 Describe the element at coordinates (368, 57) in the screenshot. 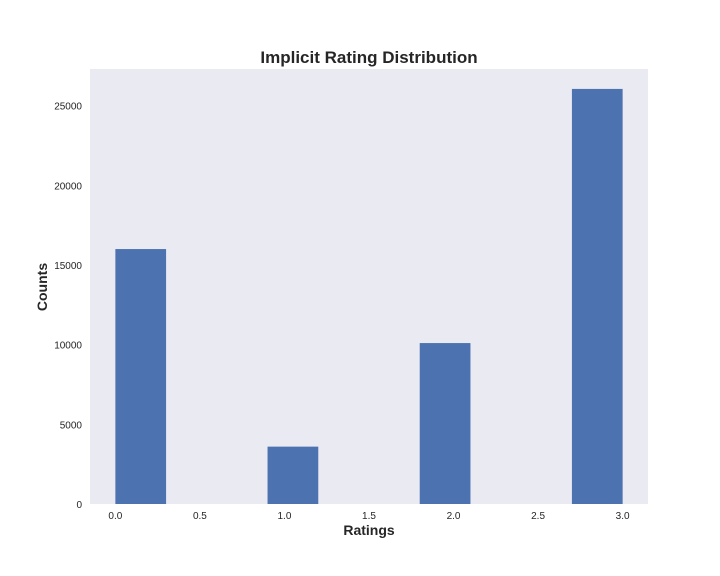

I see `chart-title: Implicit Rating Distribution` at that location.